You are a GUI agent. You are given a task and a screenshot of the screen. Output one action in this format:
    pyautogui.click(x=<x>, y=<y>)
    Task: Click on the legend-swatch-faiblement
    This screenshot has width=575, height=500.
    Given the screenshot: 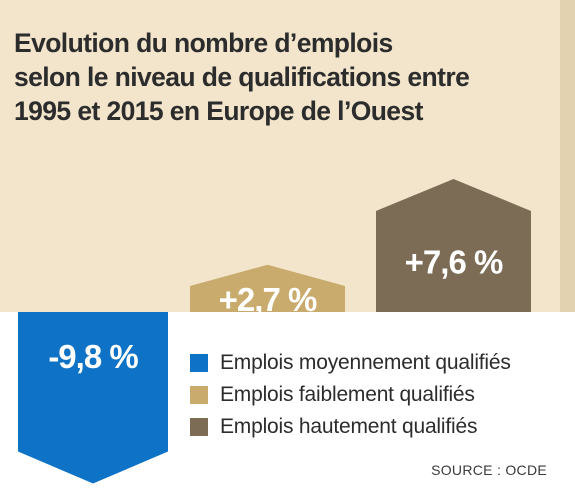 What is the action you would take?
    pyautogui.click(x=199, y=395)
    